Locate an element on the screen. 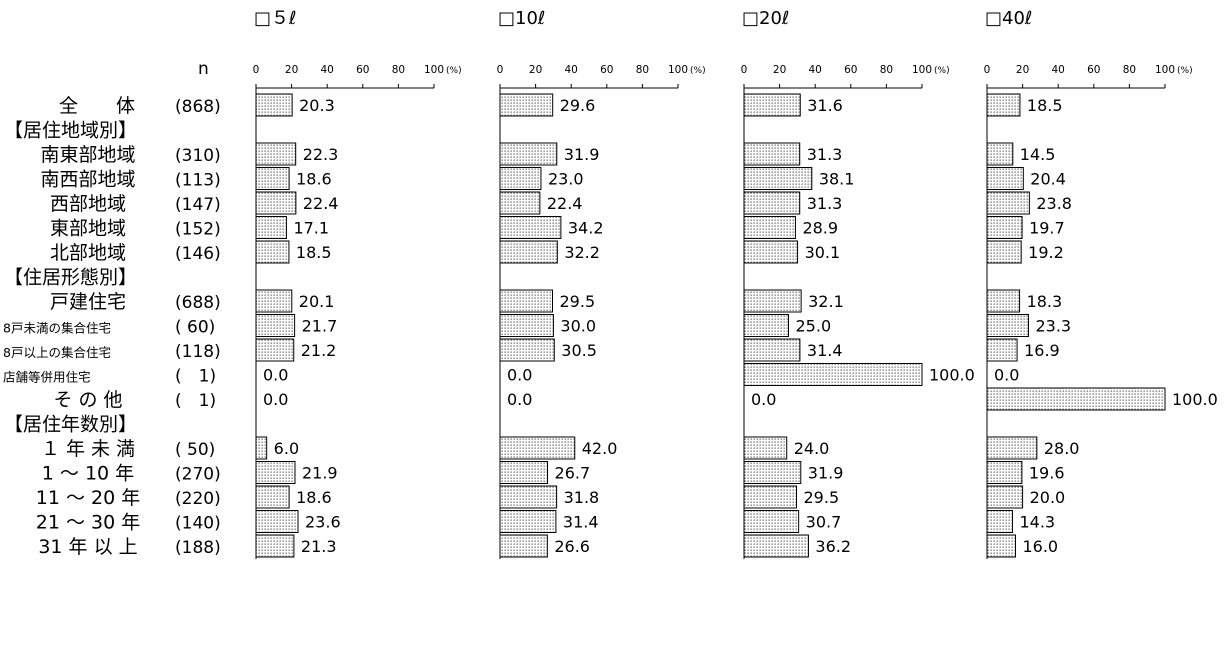  sample-size-label: (220) is located at coordinates (198, 499).